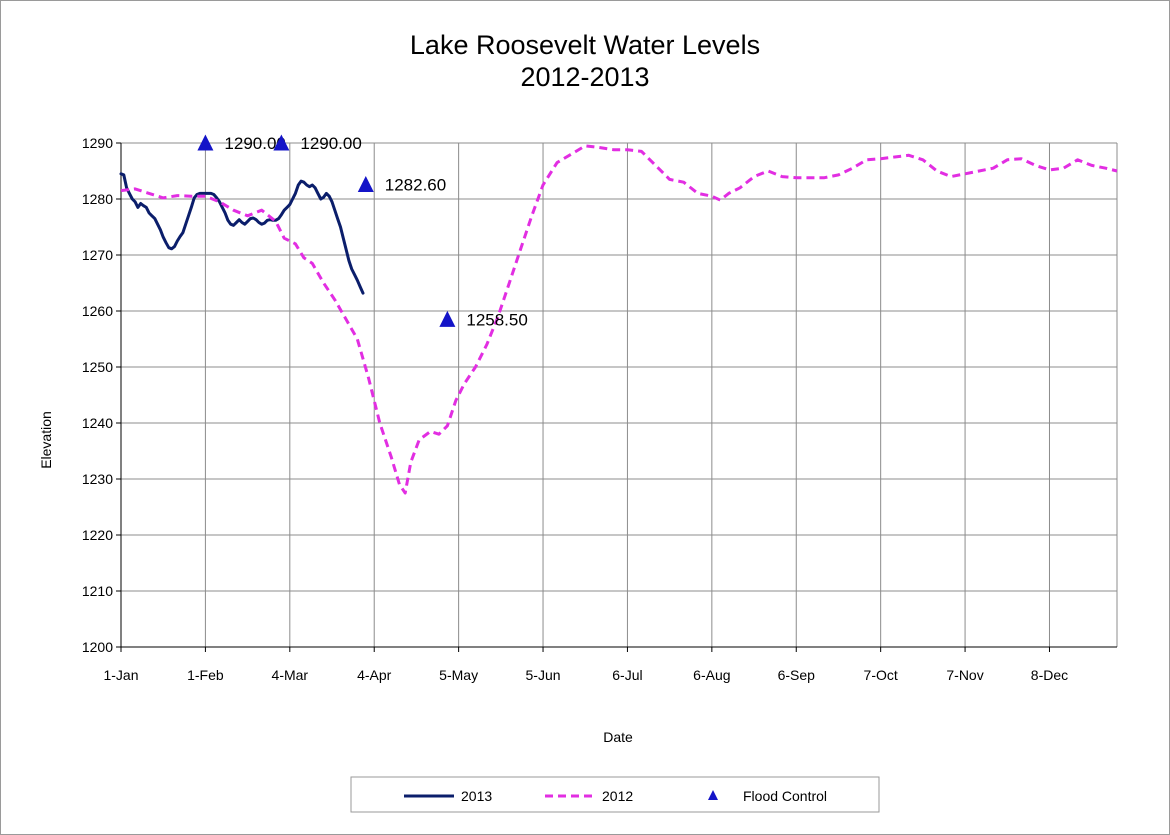 Image resolution: width=1170 pixels, height=835 pixels. What do you see at coordinates (585, 45) in the screenshot?
I see `chart-title: Lake Roosevelt Water Levels` at bounding box center [585, 45].